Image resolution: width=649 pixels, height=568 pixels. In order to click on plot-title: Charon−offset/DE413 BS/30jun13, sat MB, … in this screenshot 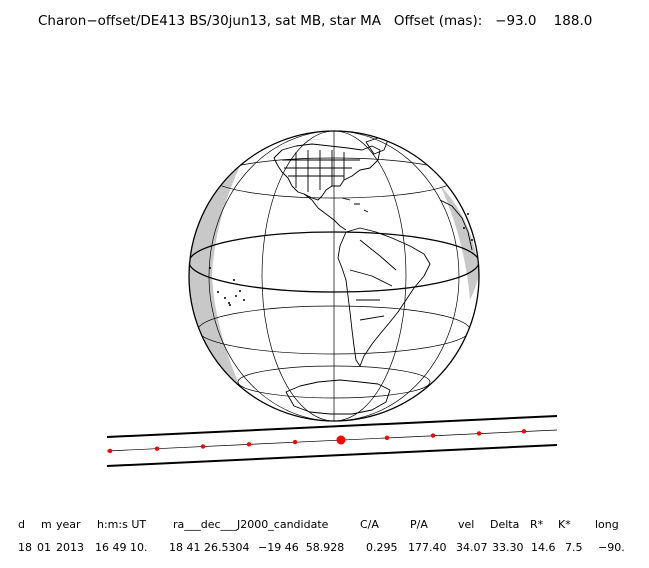, I will do `click(315, 21)`.